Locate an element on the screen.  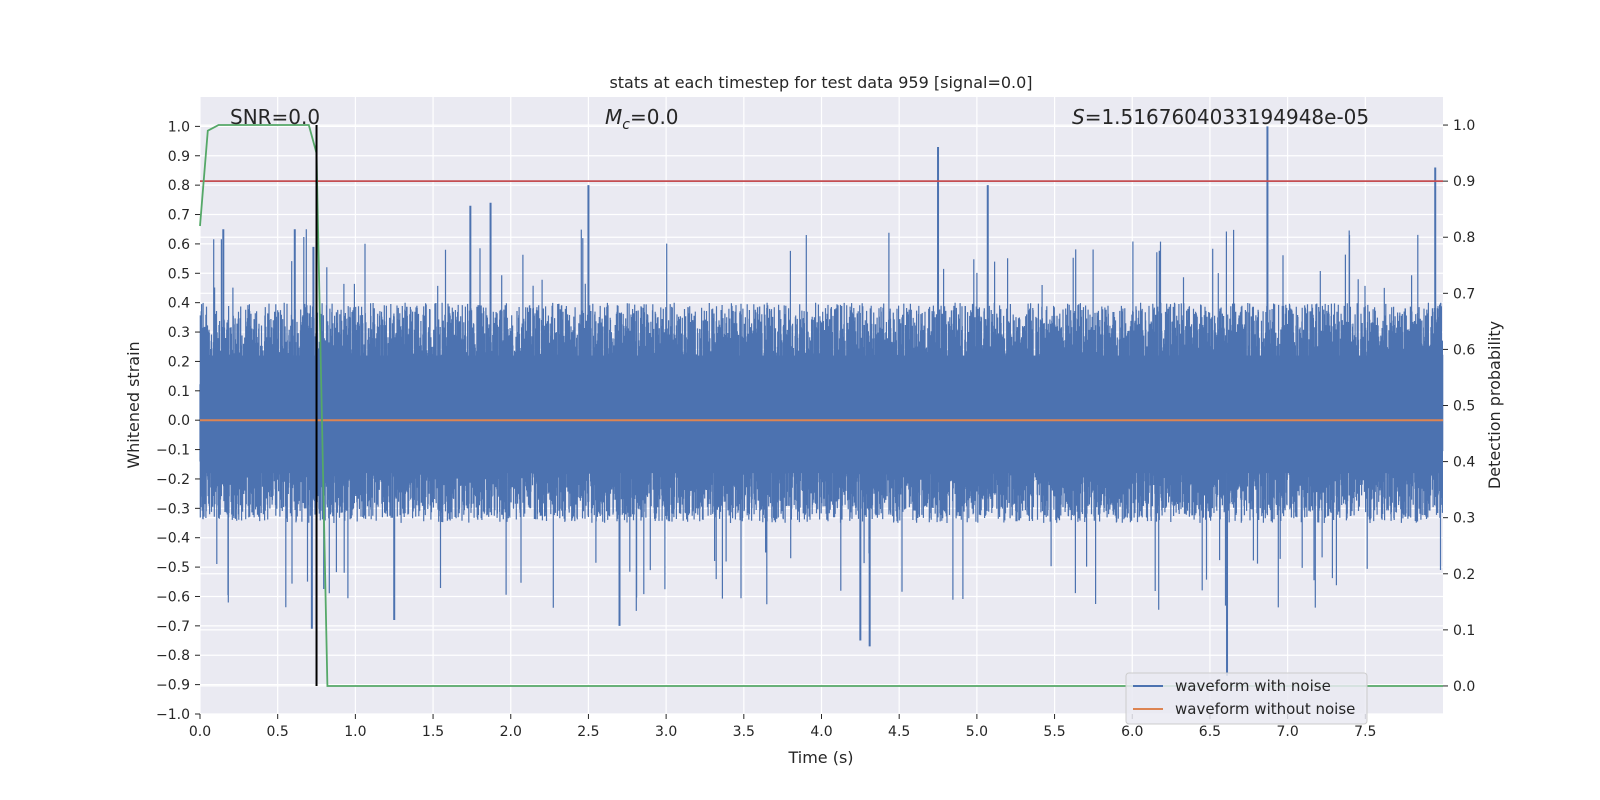
x-tick-label: 6.5 is located at coordinates (1210, 732).